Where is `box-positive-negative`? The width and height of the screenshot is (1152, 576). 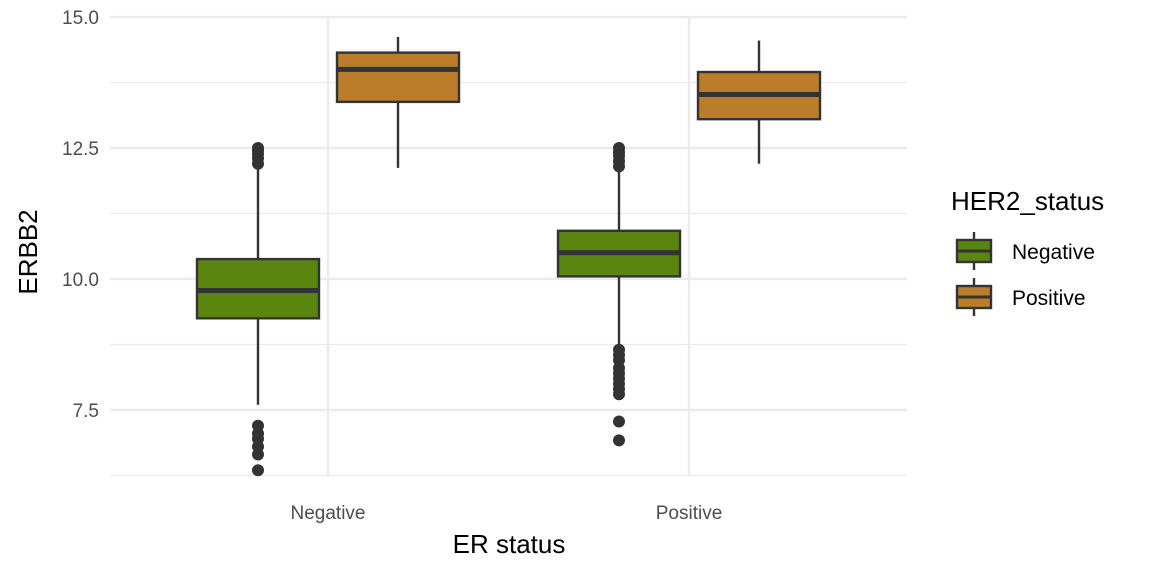
box-positive-negative is located at coordinates (398, 102).